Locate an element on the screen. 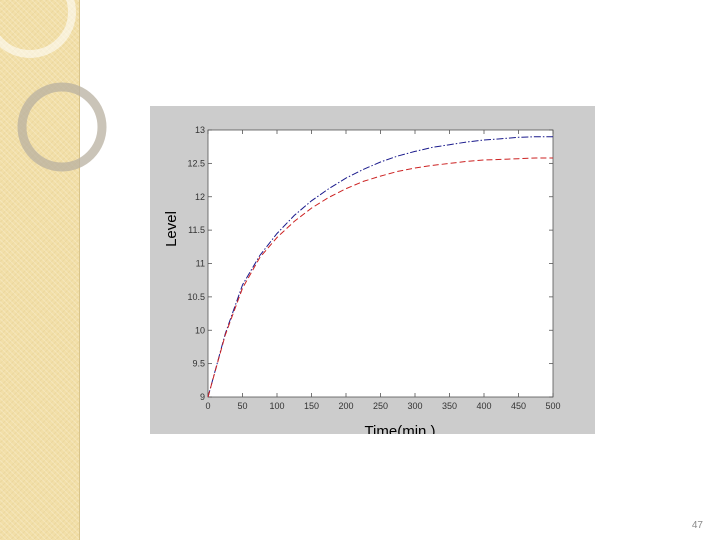 The image size is (720, 540). x-tick-label: 250 is located at coordinates (380, 406).